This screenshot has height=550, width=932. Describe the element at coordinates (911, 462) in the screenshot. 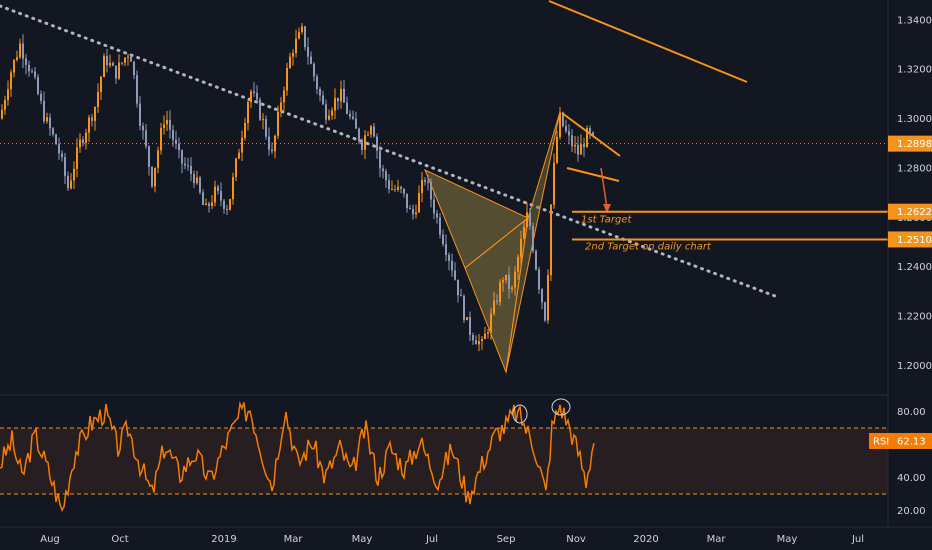

I see `rsi-axis: 80.00 40.00 20.00` at that location.